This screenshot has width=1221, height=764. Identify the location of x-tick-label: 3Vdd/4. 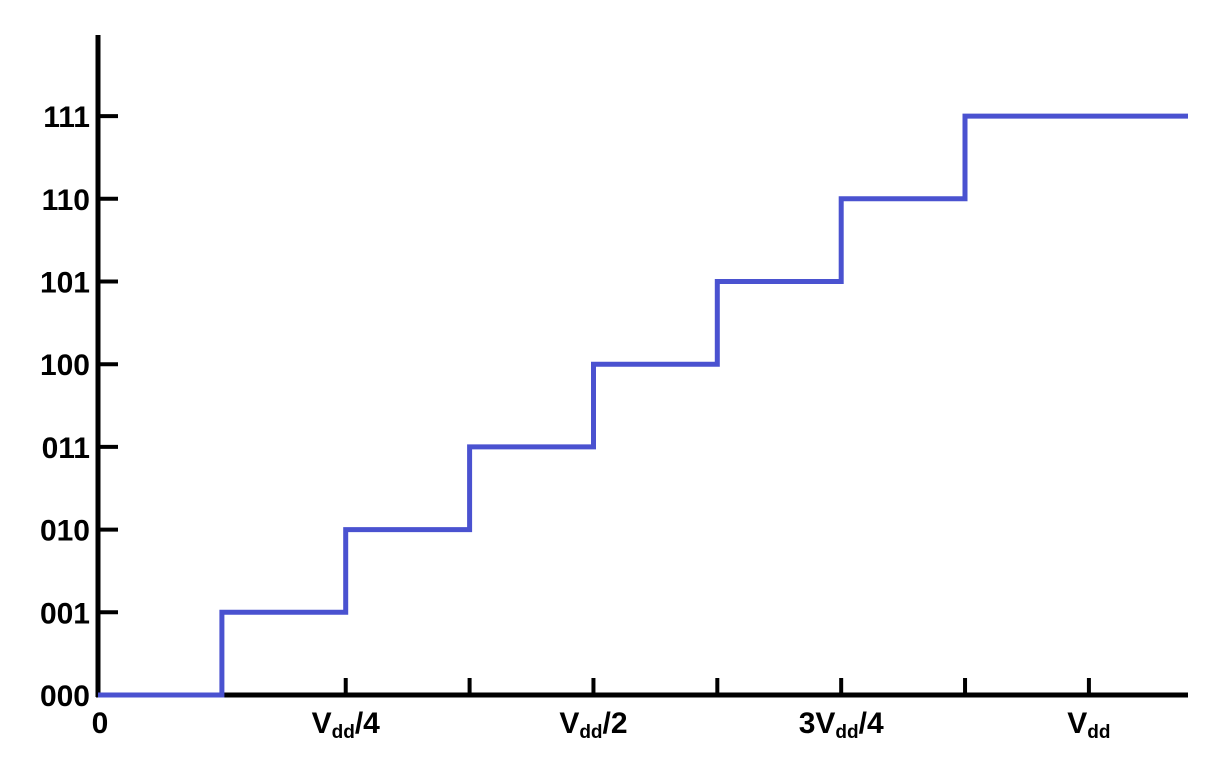
(841, 725).